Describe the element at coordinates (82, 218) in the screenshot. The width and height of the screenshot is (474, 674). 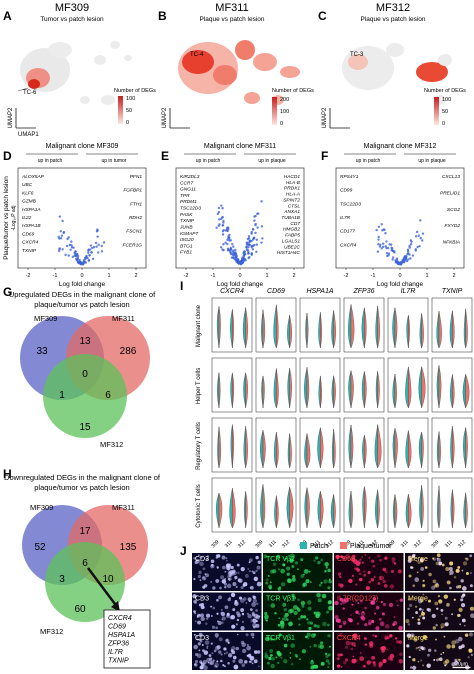
I see `plot-area` at that location.